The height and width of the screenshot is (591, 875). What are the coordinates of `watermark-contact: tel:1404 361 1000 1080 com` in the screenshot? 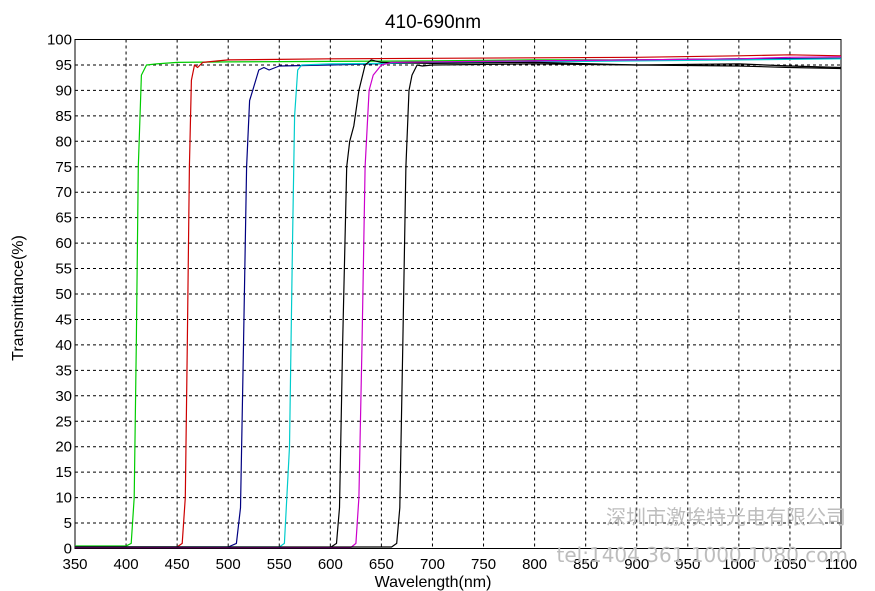 It's located at (702, 555).